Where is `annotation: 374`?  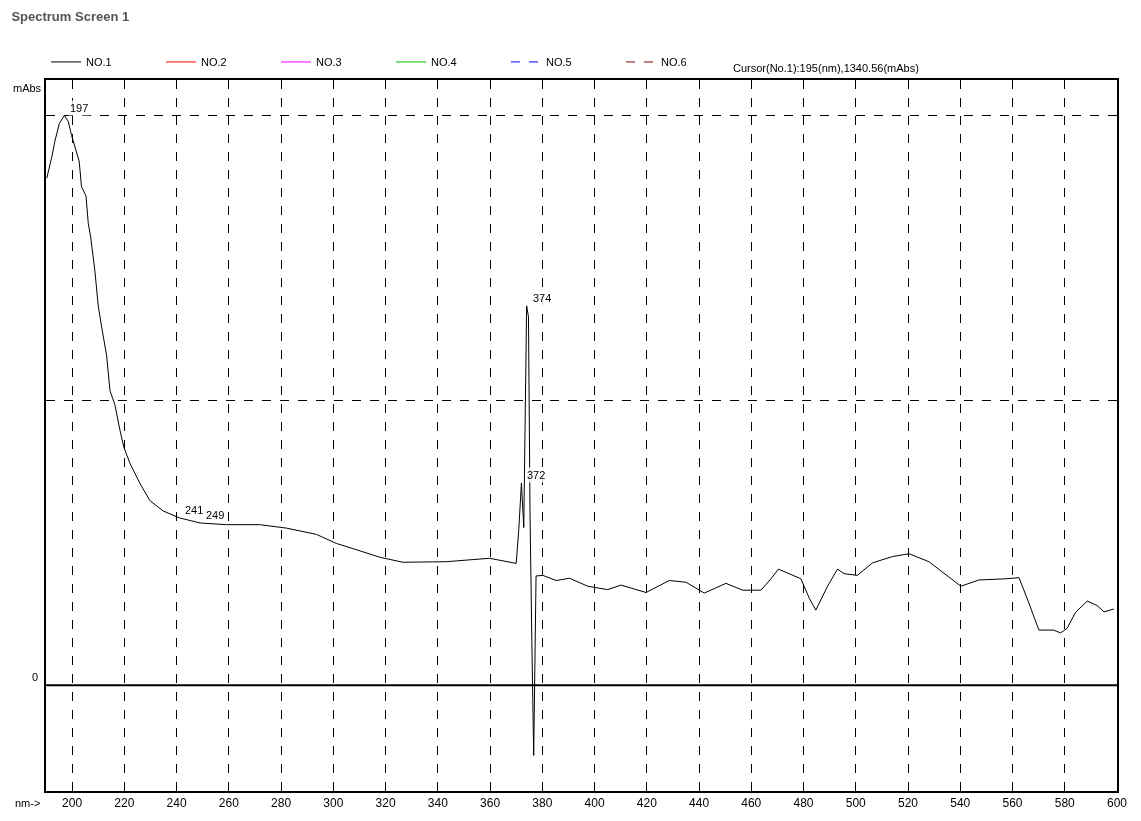 annotation: 374 is located at coordinates (542, 298).